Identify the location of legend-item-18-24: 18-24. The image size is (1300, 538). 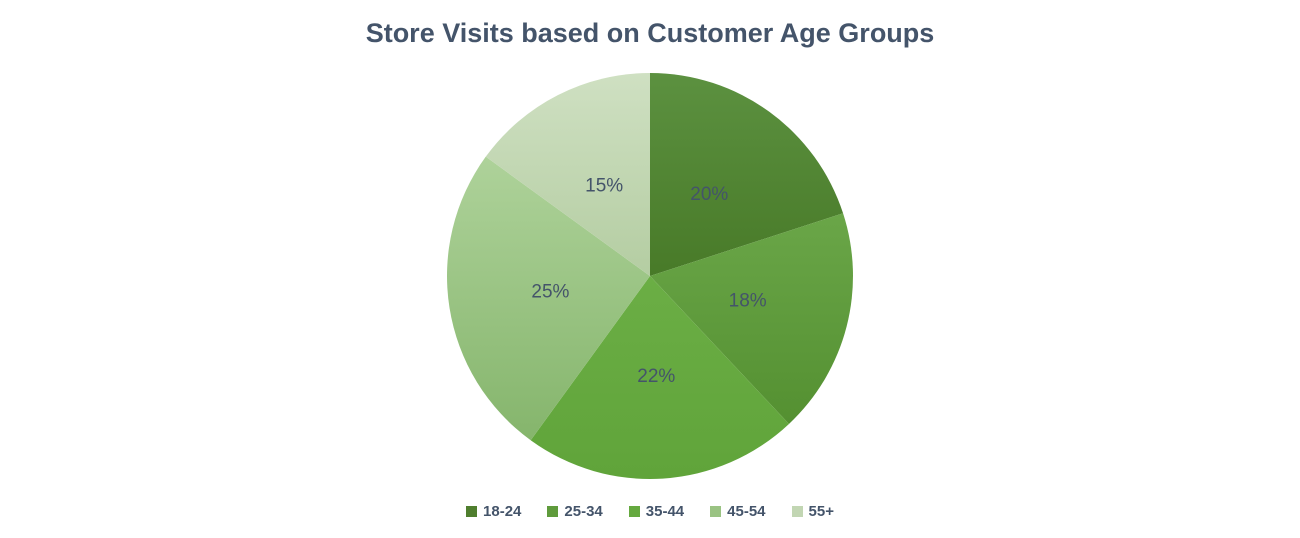
(493, 511).